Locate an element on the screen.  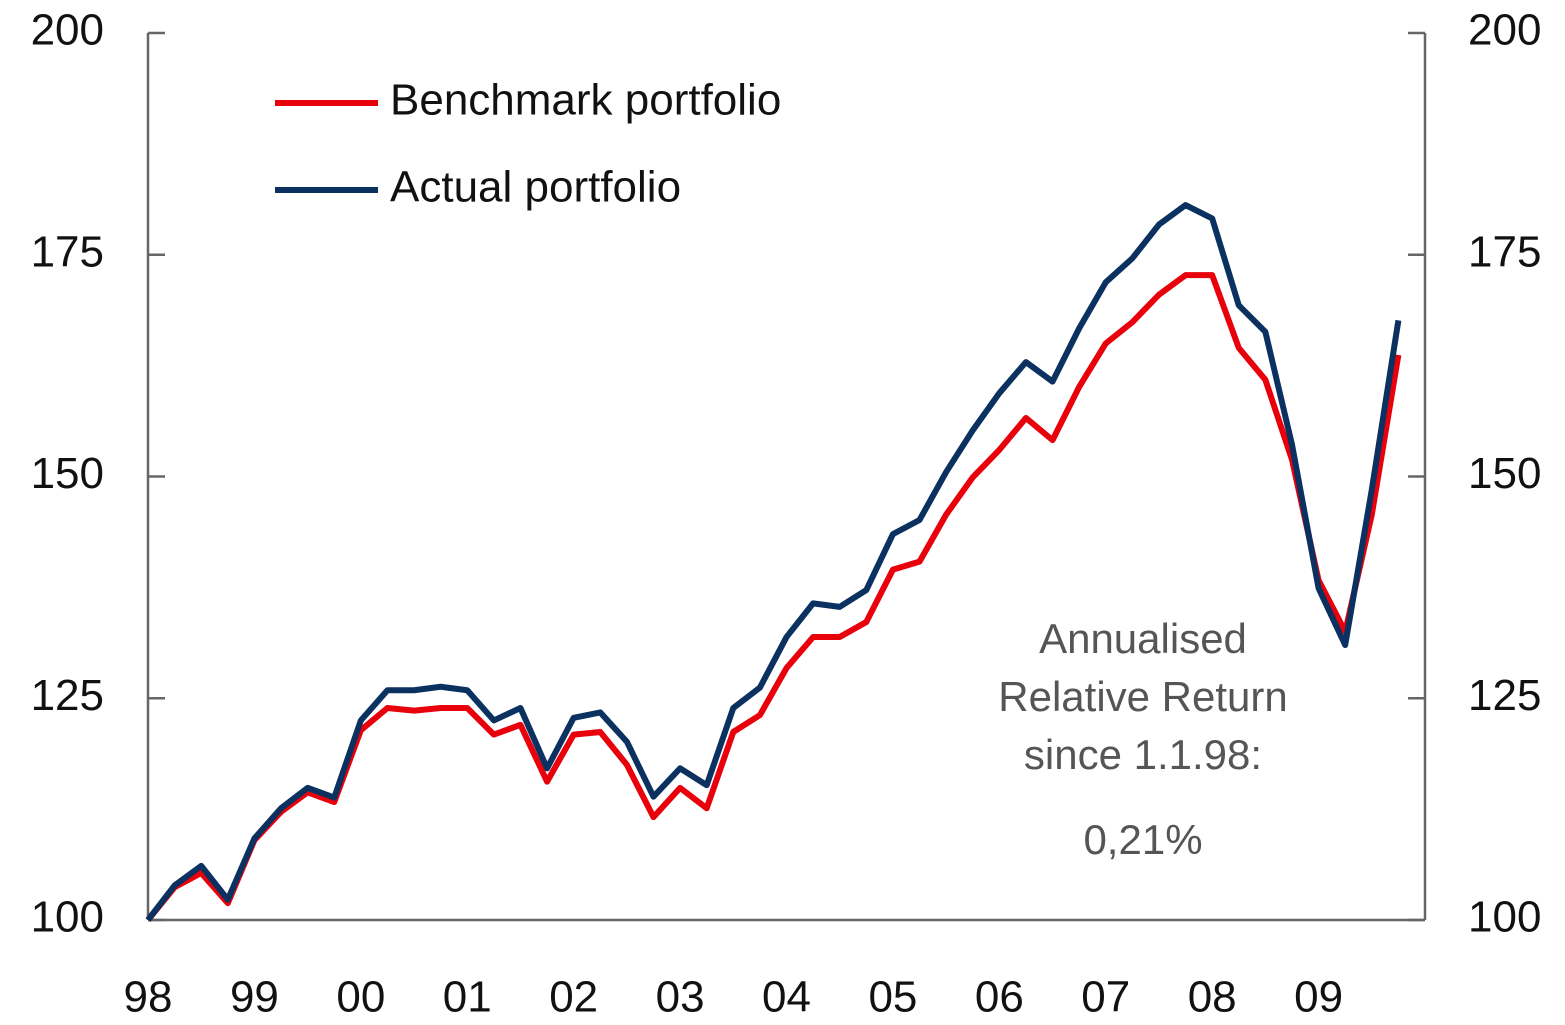
y-tick-label: 100 is located at coordinates (67, 917).